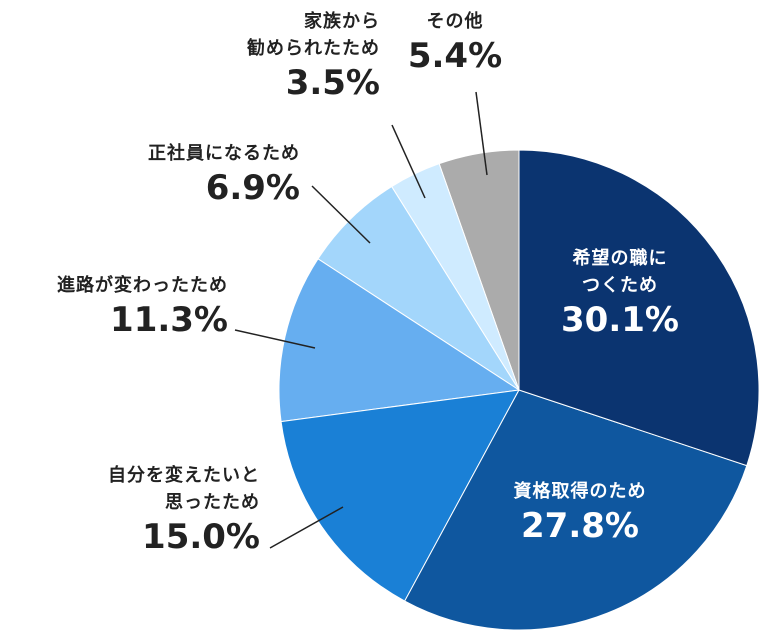  Describe the element at coordinates (332, 83) in the screenshot. I see `value-label: 3.5%` at that location.